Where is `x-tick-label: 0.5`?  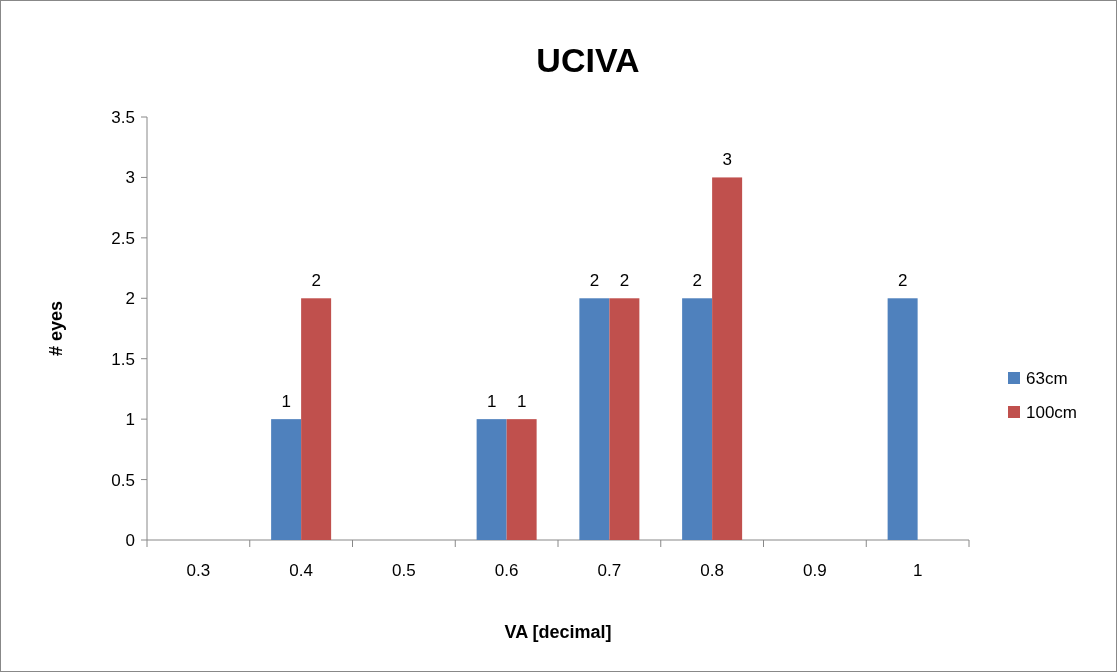
x-tick-label: 0.5 is located at coordinates (404, 570).